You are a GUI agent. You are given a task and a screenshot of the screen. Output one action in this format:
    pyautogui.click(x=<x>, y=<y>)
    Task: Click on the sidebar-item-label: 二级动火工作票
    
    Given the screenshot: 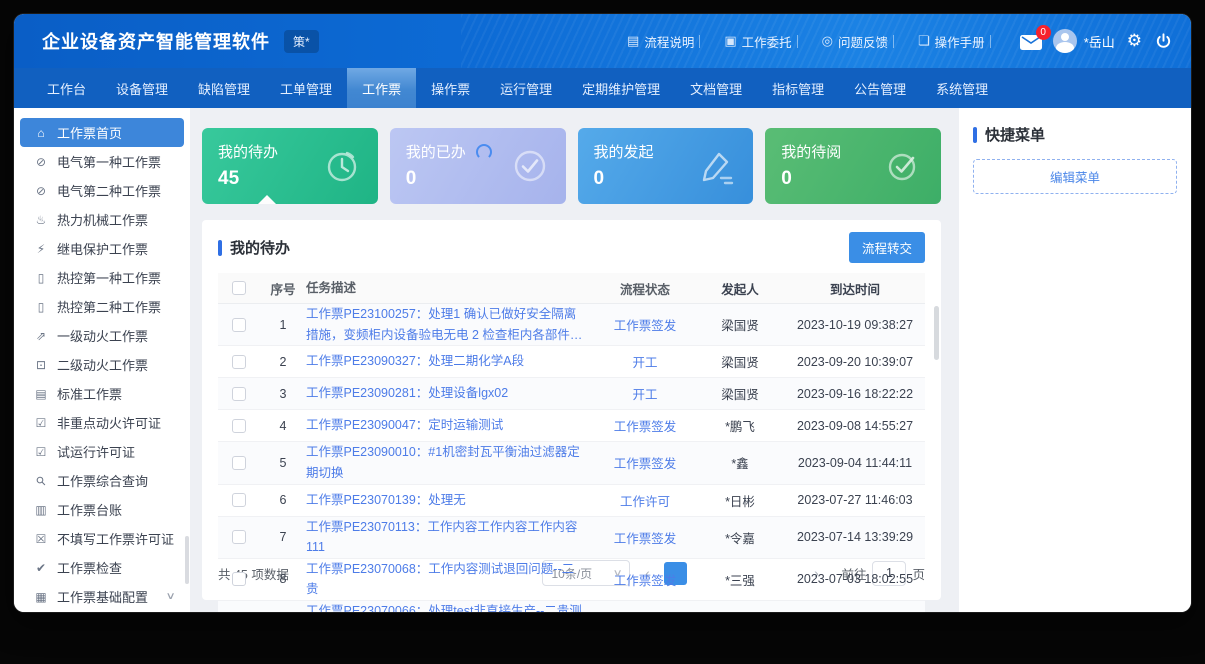 What is the action you would take?
    pyautogui.click(x=103, y=365)
    